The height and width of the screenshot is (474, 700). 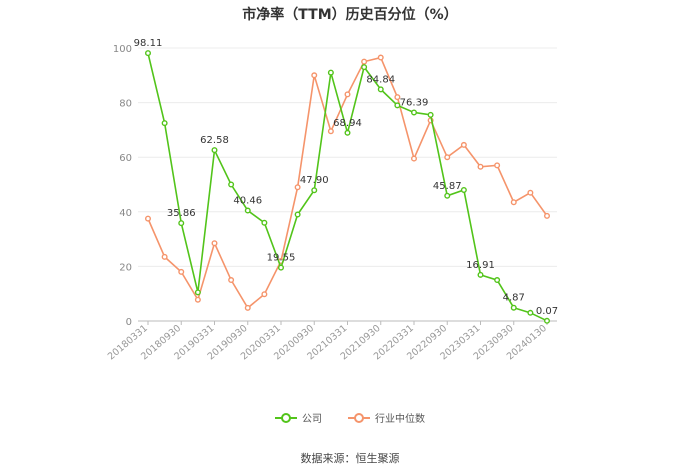 What do you see at coordinates (312, 419) in the screenshot?
I see `legend-company-label: 公司` at bounding box center [312, 419].